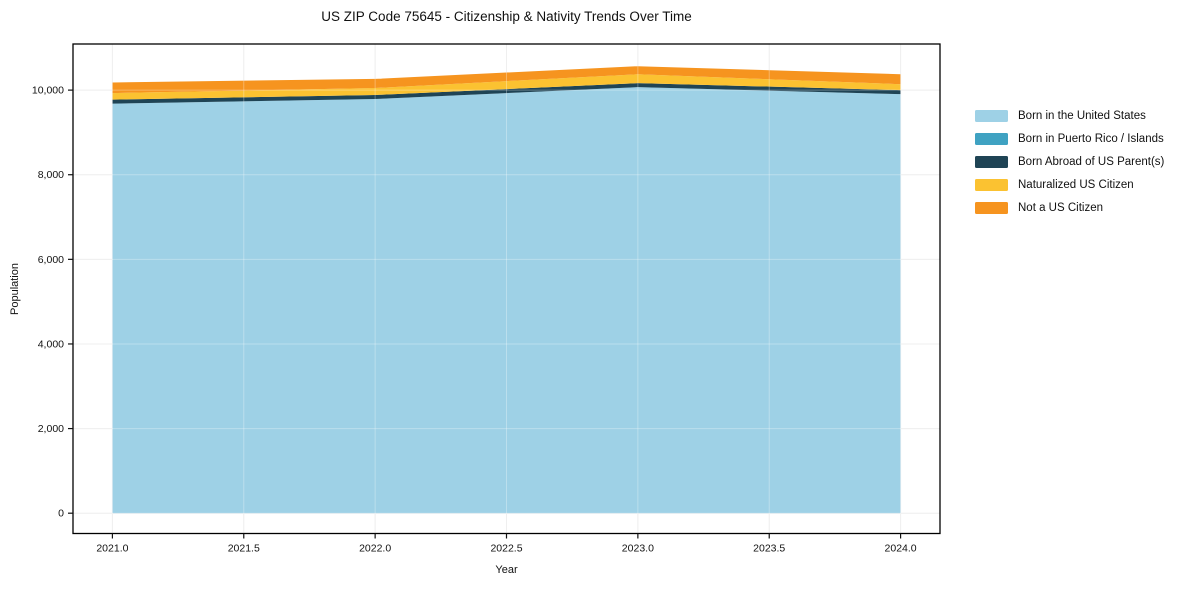 This screenshot has height=590, width=1189. I want to click on legend-label: Born in Puerto Rico / Islands, so click(1091, 138).